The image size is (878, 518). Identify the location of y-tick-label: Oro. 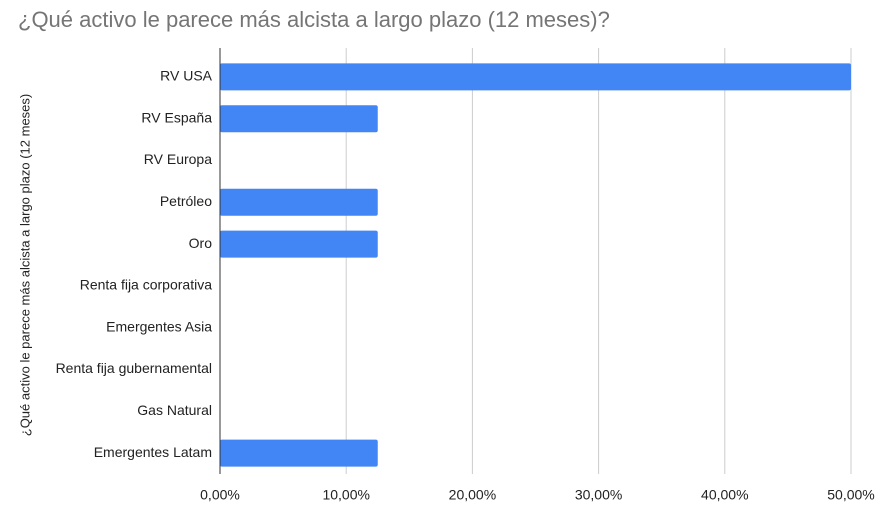
(201, 243).